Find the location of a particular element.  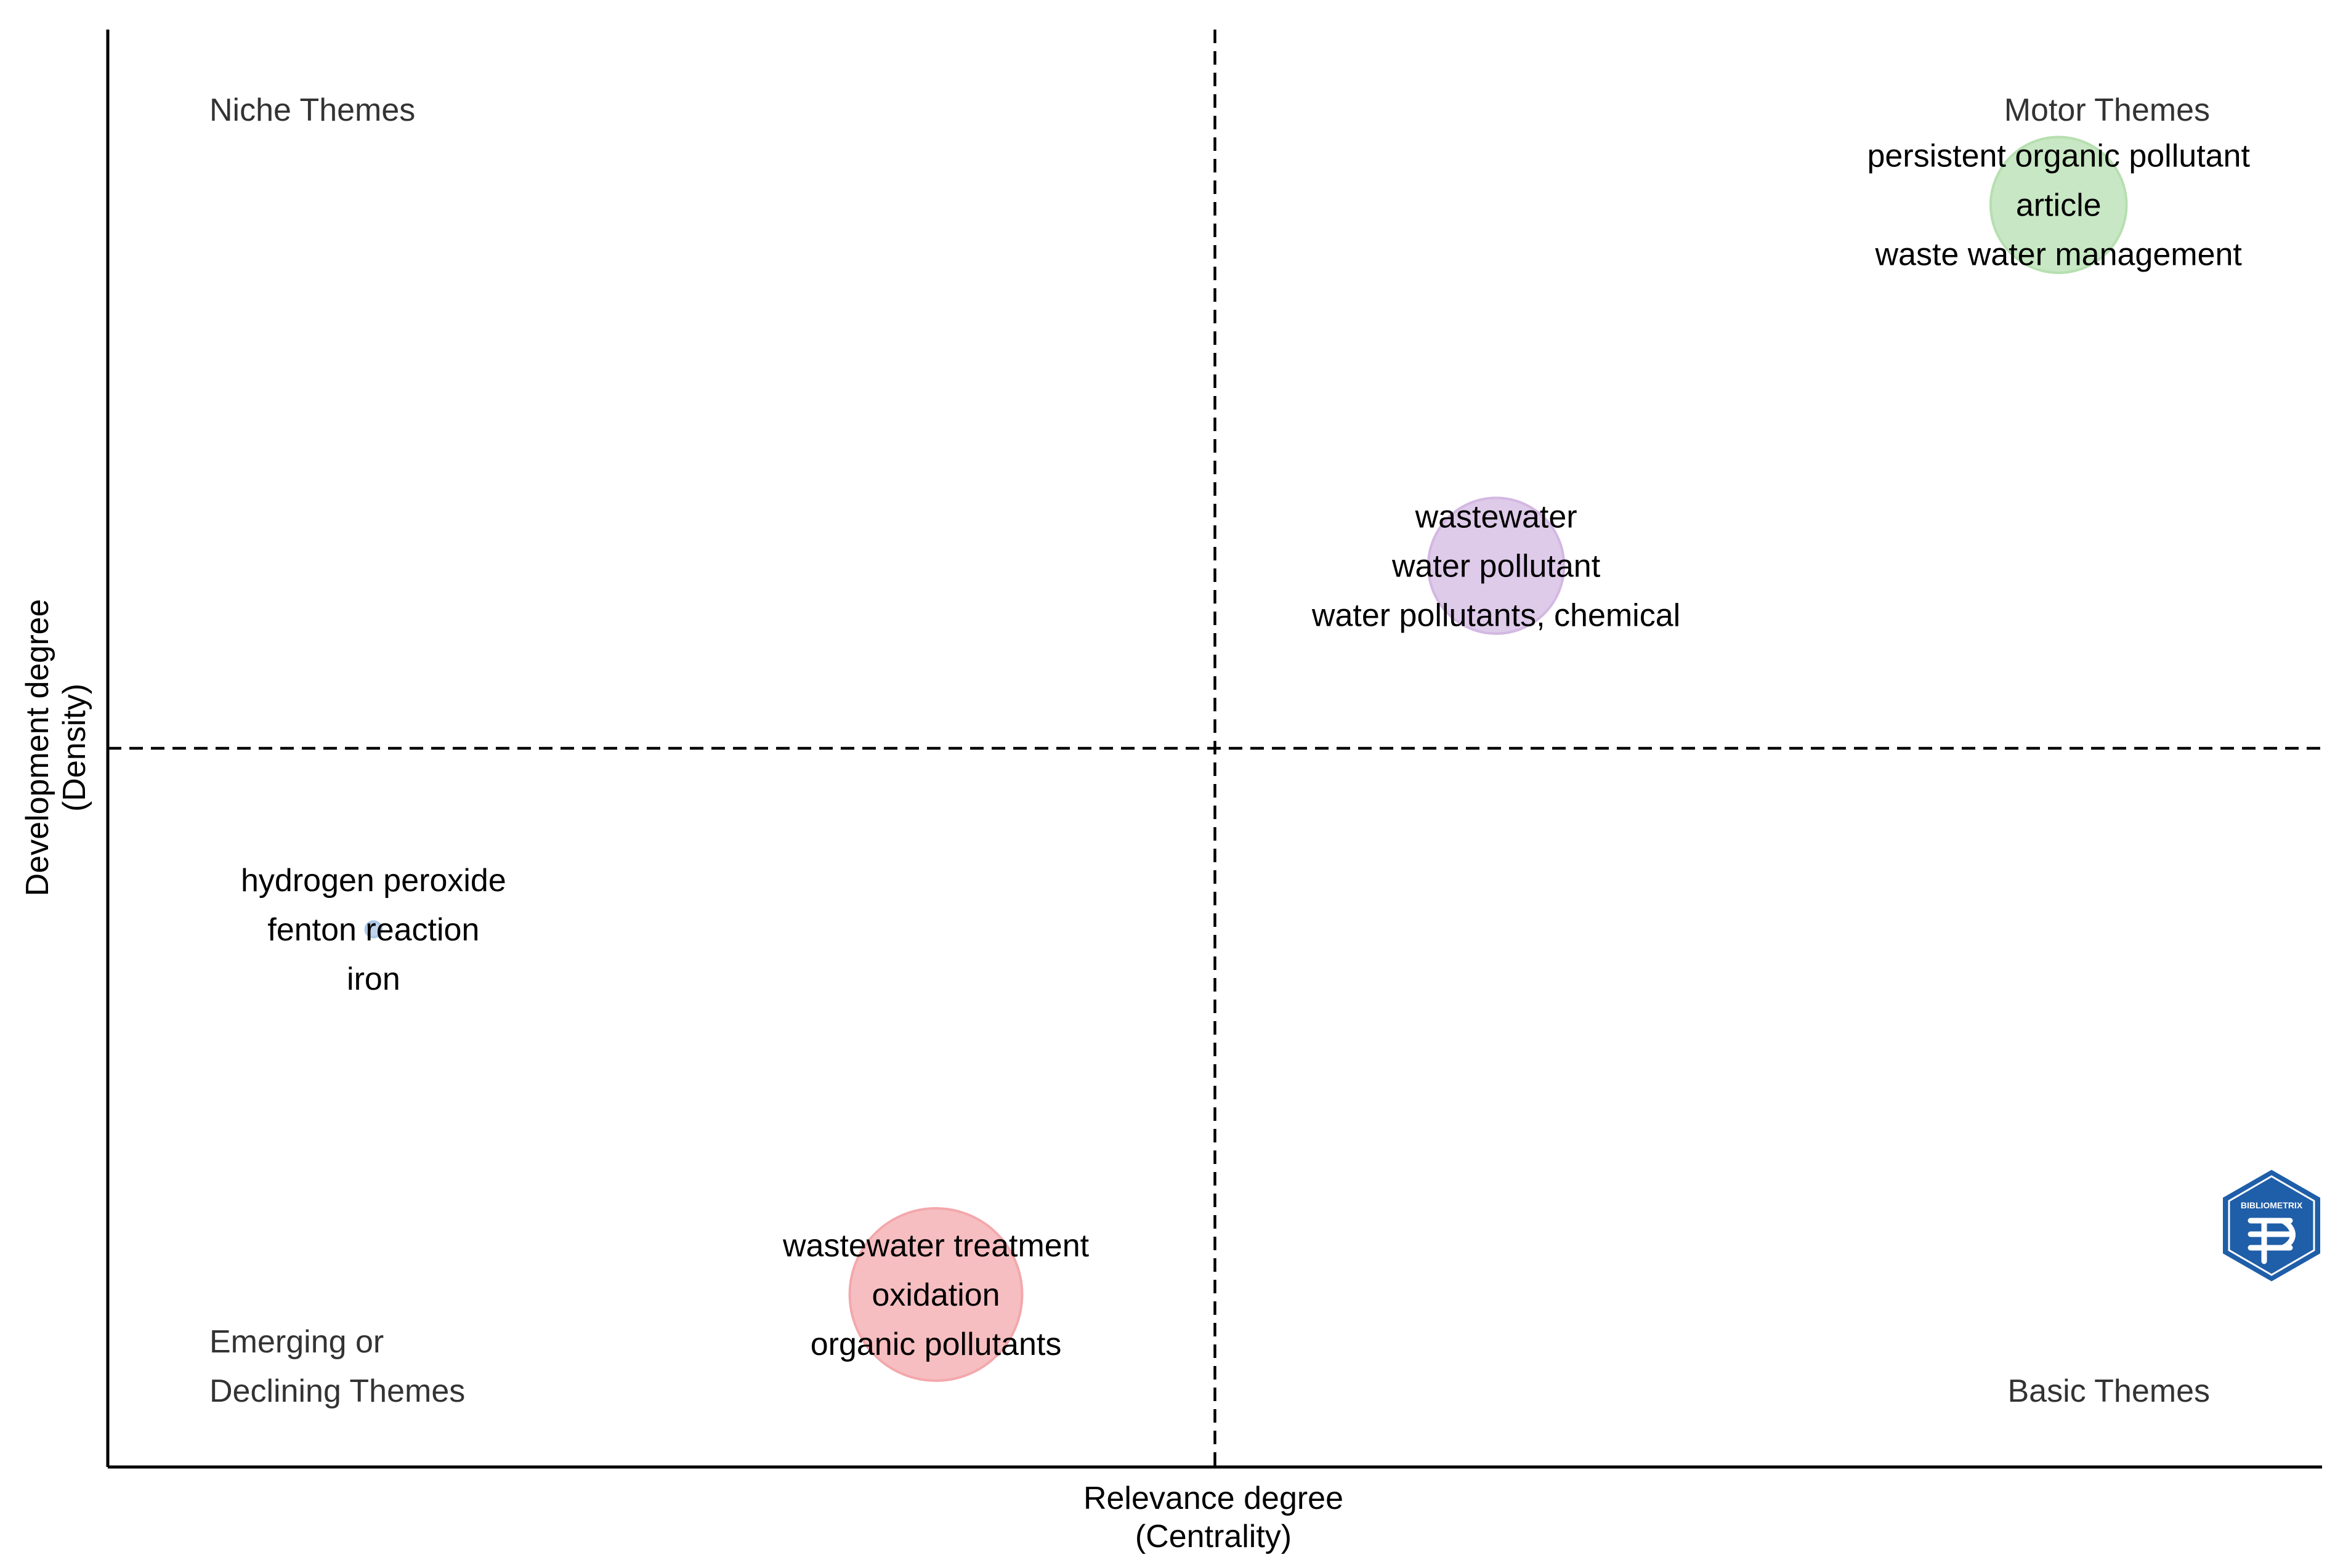

cluster-1-label-3: waste water management is located at coordinates (2058, 255).